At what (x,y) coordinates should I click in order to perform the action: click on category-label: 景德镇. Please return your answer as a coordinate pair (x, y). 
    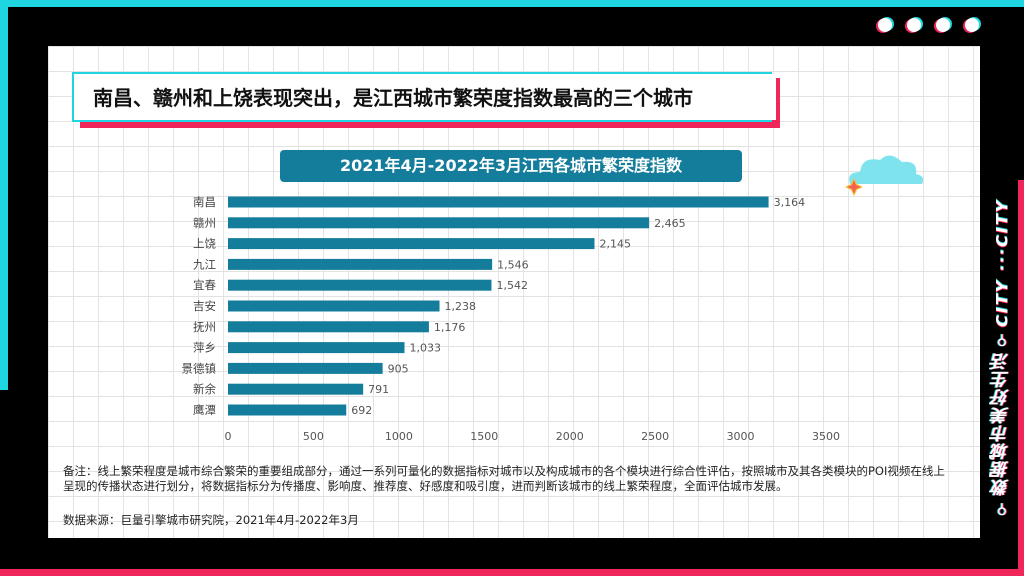
    Looking at the image, I should click on (199, 368).